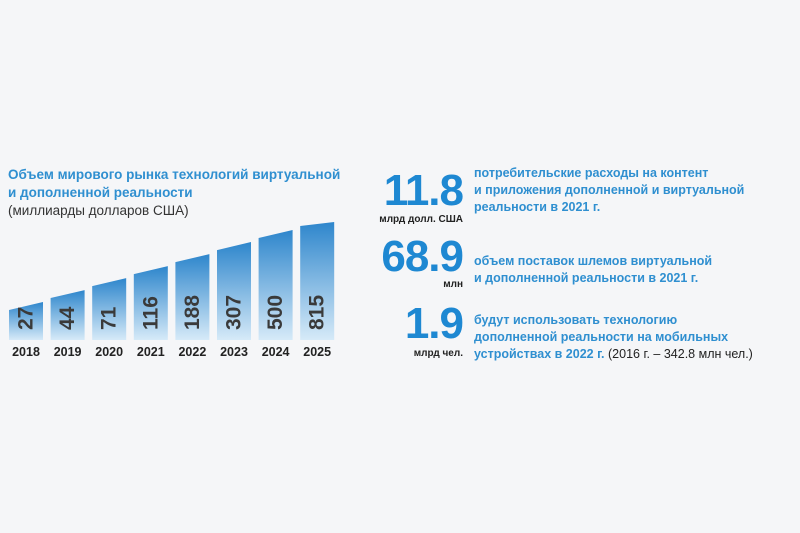  I want to click on x-tick-label: 2018, so click(26, 352).